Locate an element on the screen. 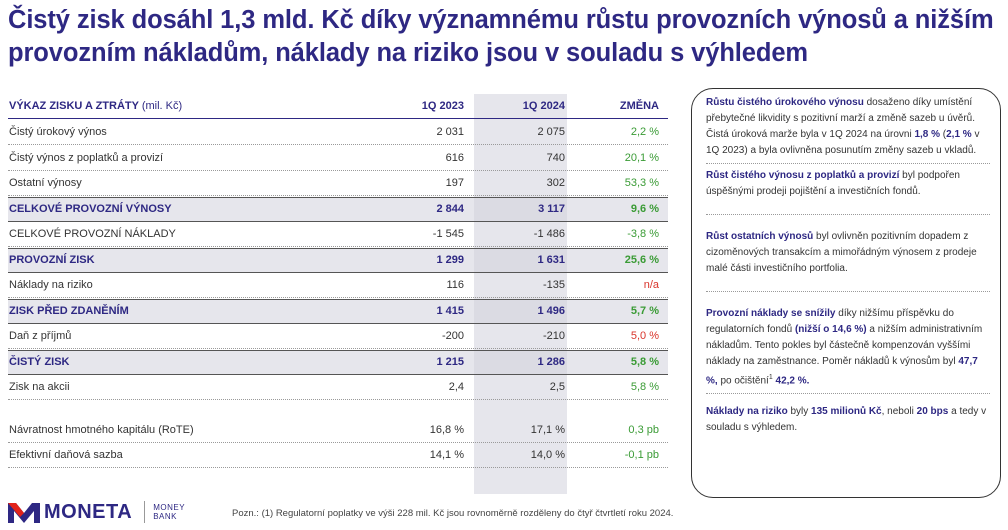 Image resolution: width=1008 pixels, height=530 pixels. value-1q2024: 740 is located at coordinates (555, 157).